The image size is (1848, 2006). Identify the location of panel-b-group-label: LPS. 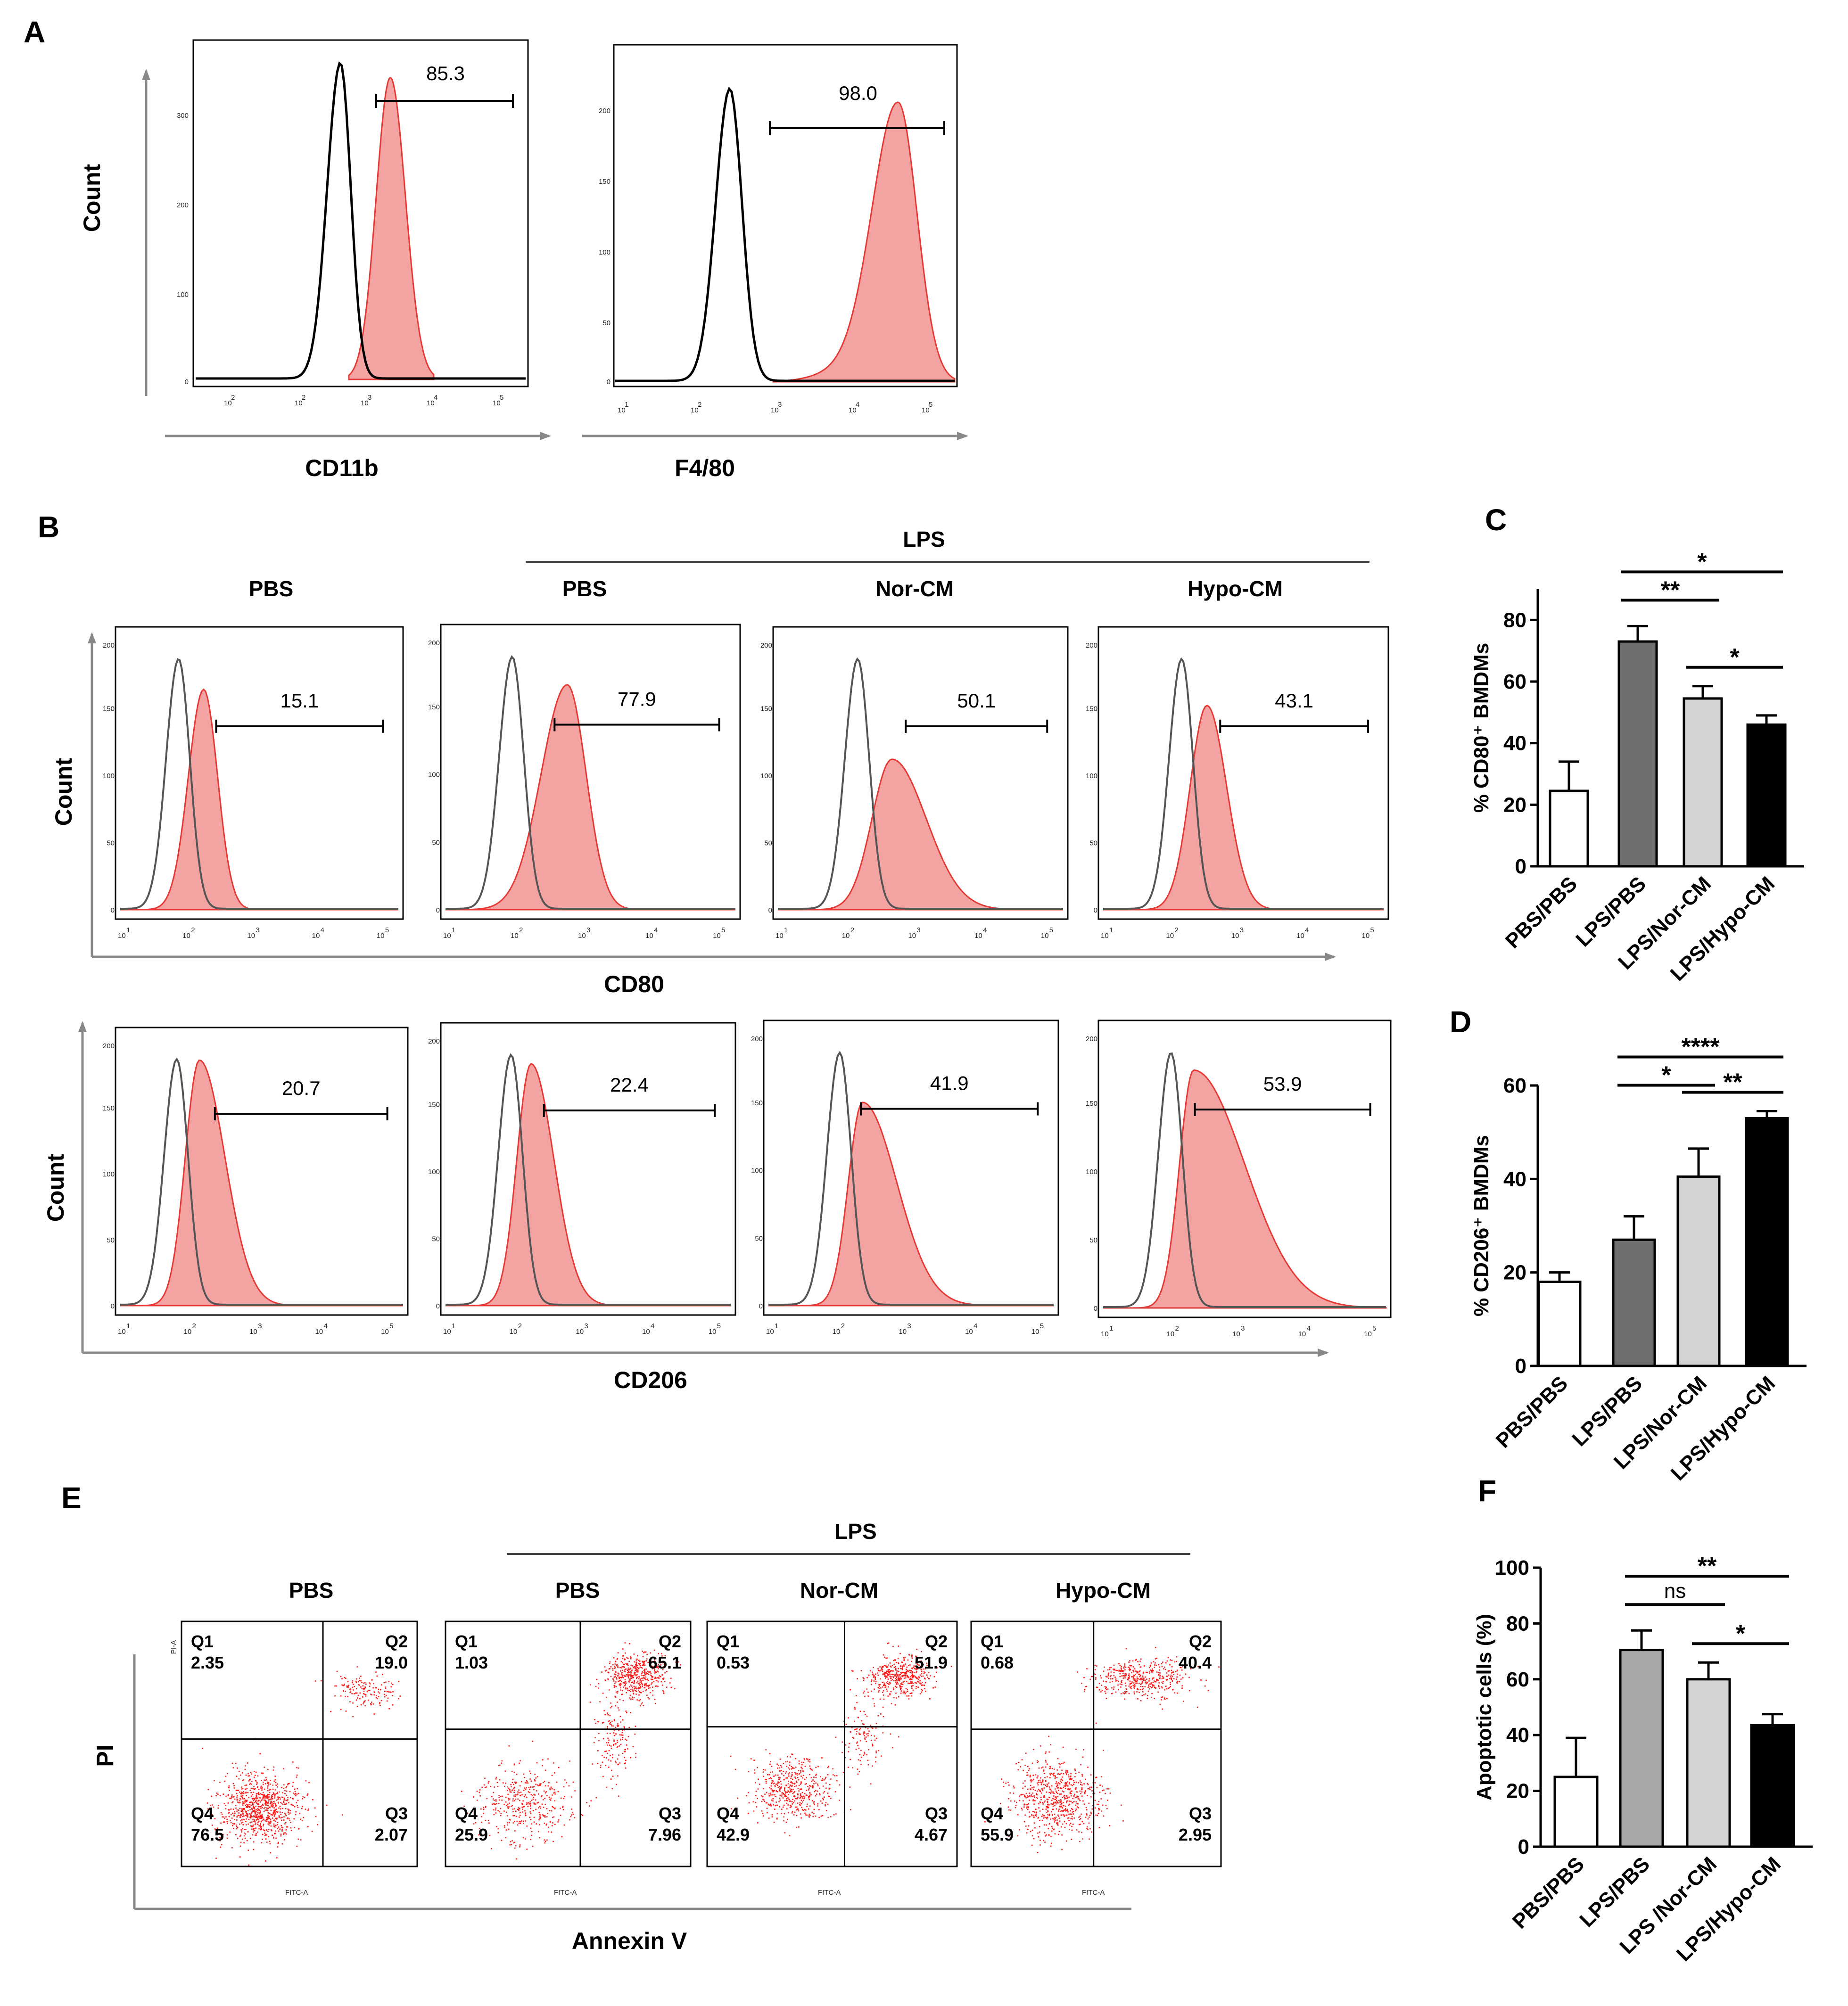
(924, 539).